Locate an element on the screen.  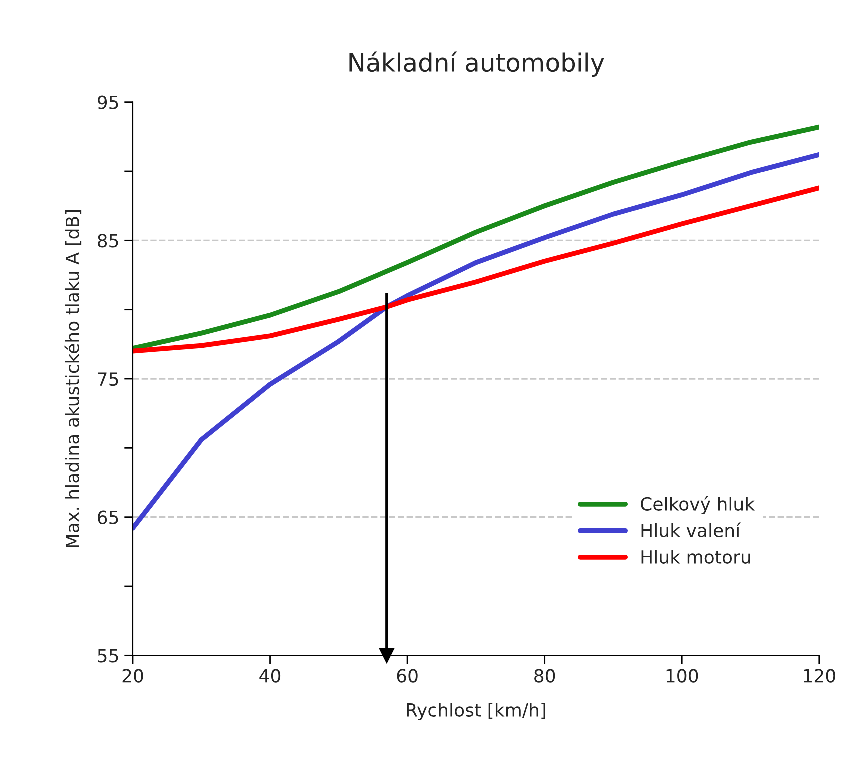
x-tick-label: 40 is located at coordinates (270, 676).